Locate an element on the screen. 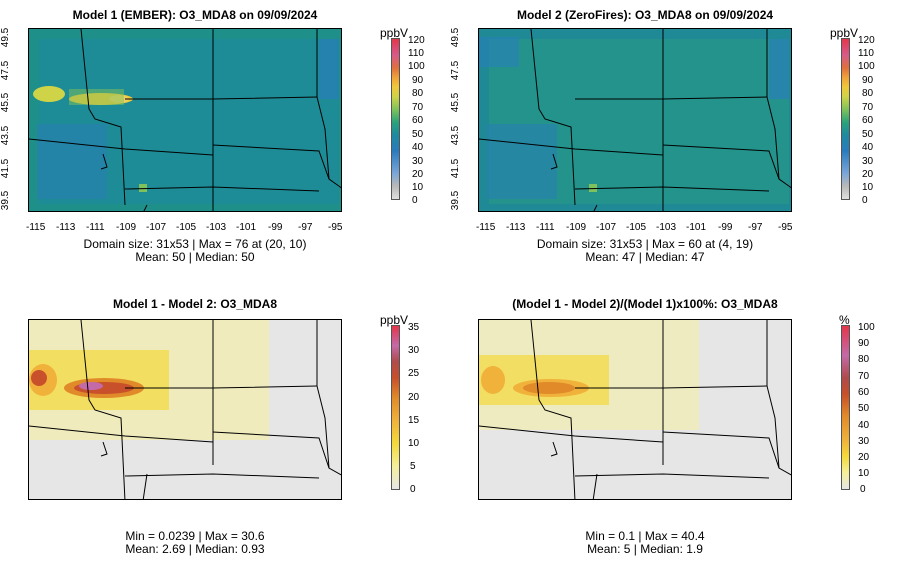  map-difference is located at coordinates (185, 409).